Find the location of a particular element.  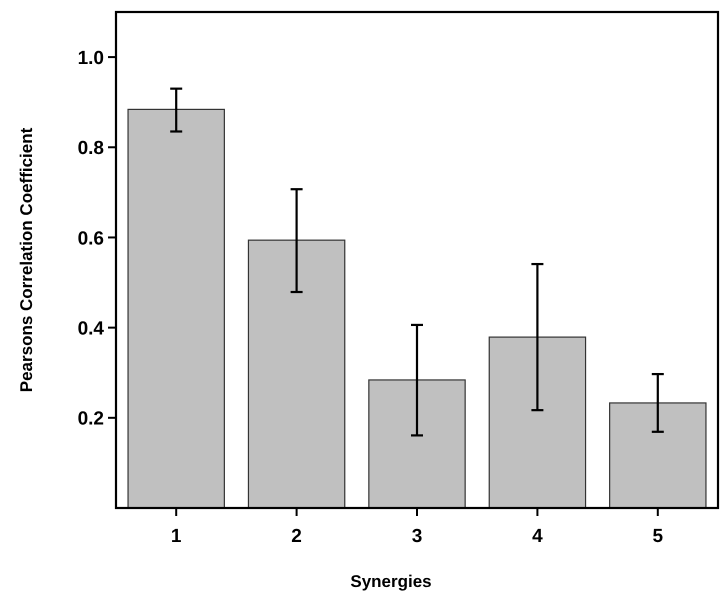

x-tick-label: 4 is located at coordinates (538, 536).